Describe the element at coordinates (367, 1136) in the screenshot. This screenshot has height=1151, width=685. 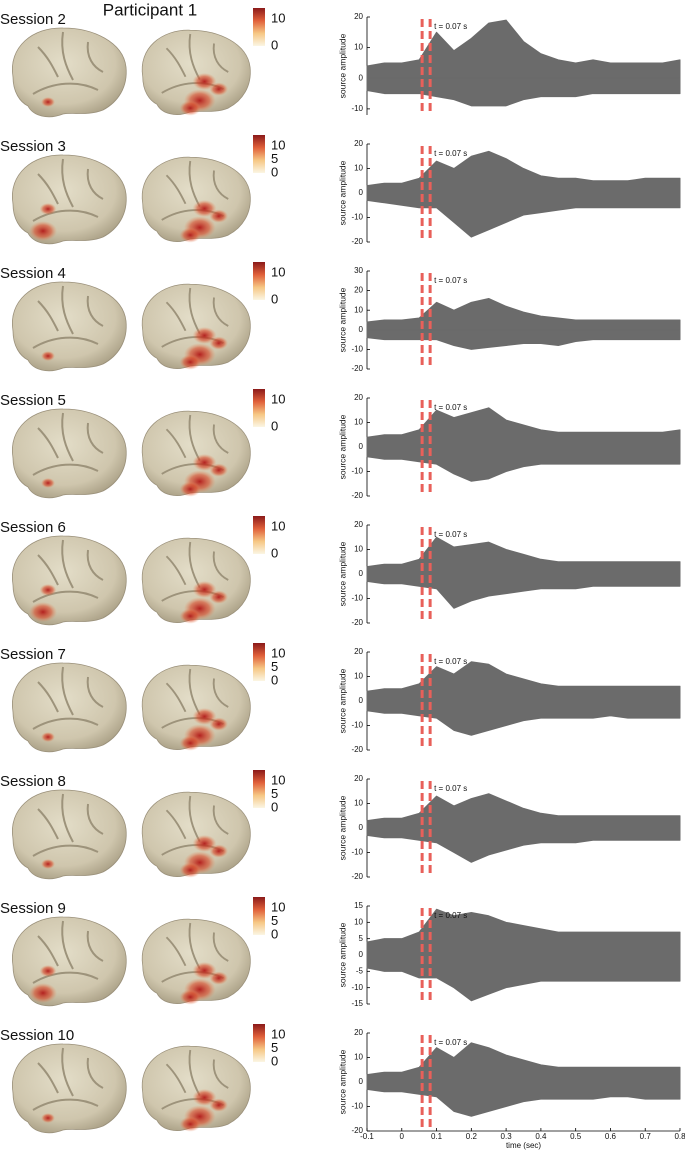
I see `x-tick-label: -0.1` at that location.